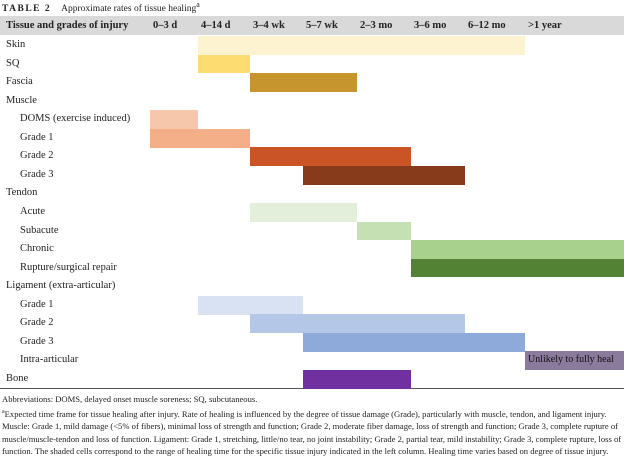 This screenshot has width=624, height=469. I want to click on row-label: Muscle, so click(21, 100).